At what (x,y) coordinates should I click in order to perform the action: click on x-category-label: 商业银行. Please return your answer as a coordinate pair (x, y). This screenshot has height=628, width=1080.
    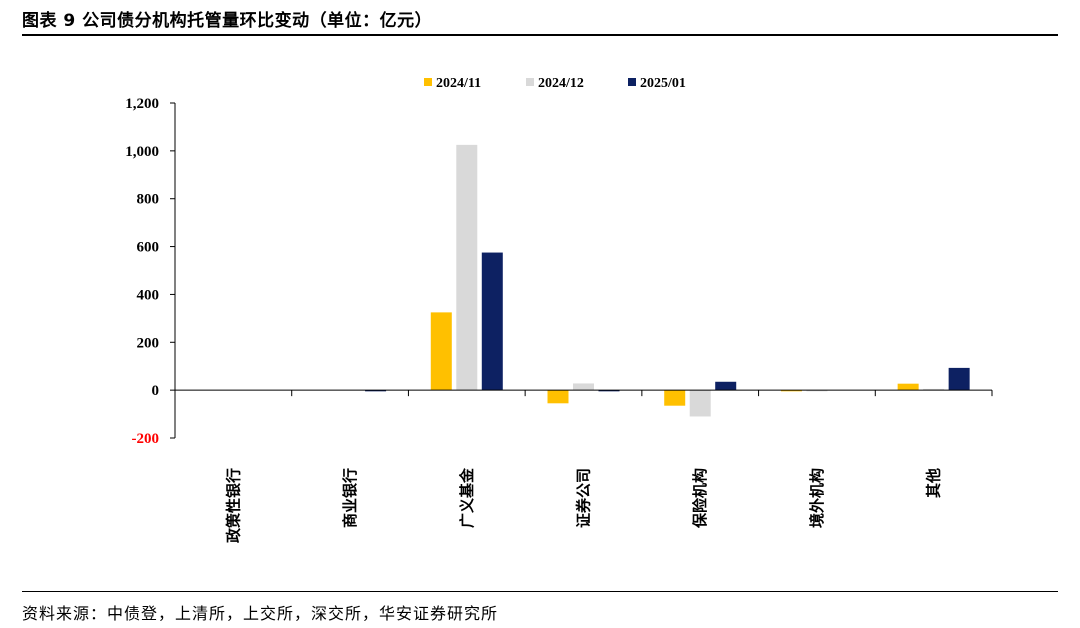
    Looking at the image, I should click on (350, 498).